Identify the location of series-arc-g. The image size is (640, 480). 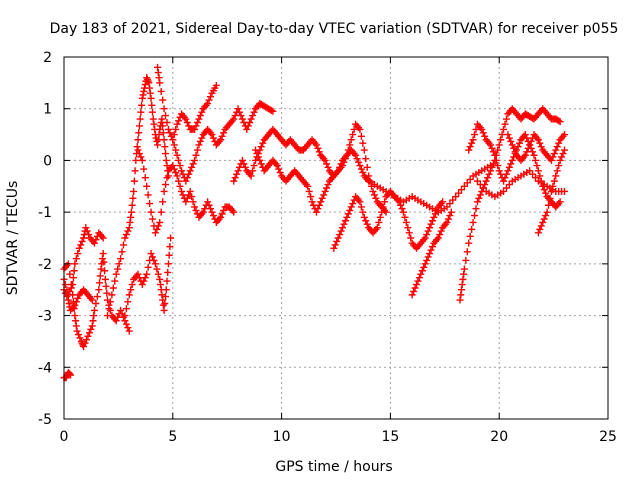
(186, 191).